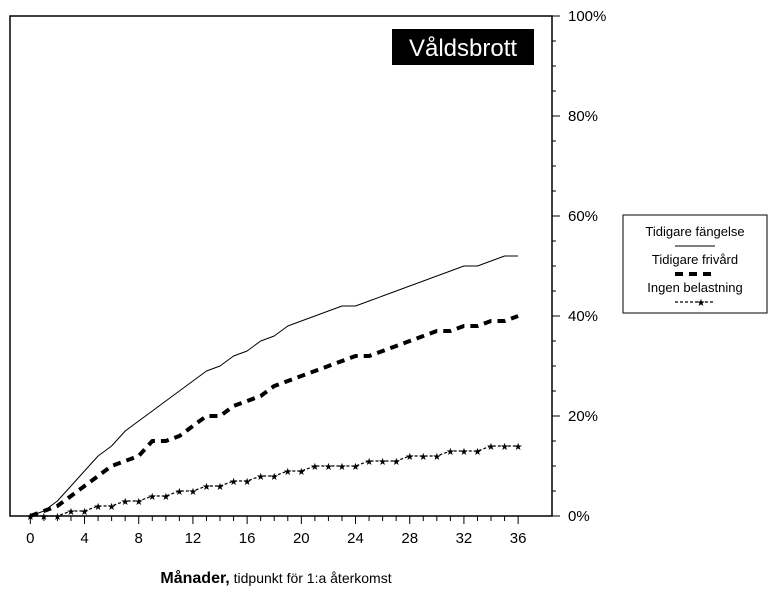 This screenshot has width=768, height=592. What do you see at coordinates (583, 216) in the screenshot?
I see `y-tick-label: 60%` at bounding box center [583, 216].